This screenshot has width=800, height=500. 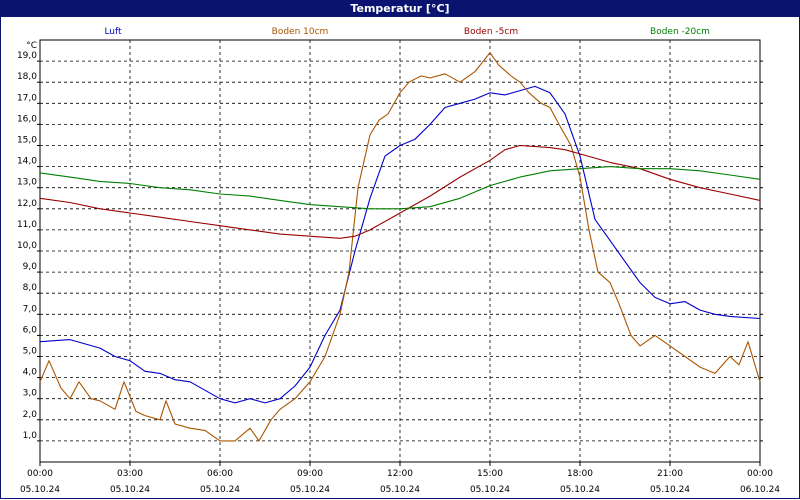 What do you see at coordinates (670, 474) in the screenshot?
I see `x-tick-time: 21:00` at bounding box center [670, 474].